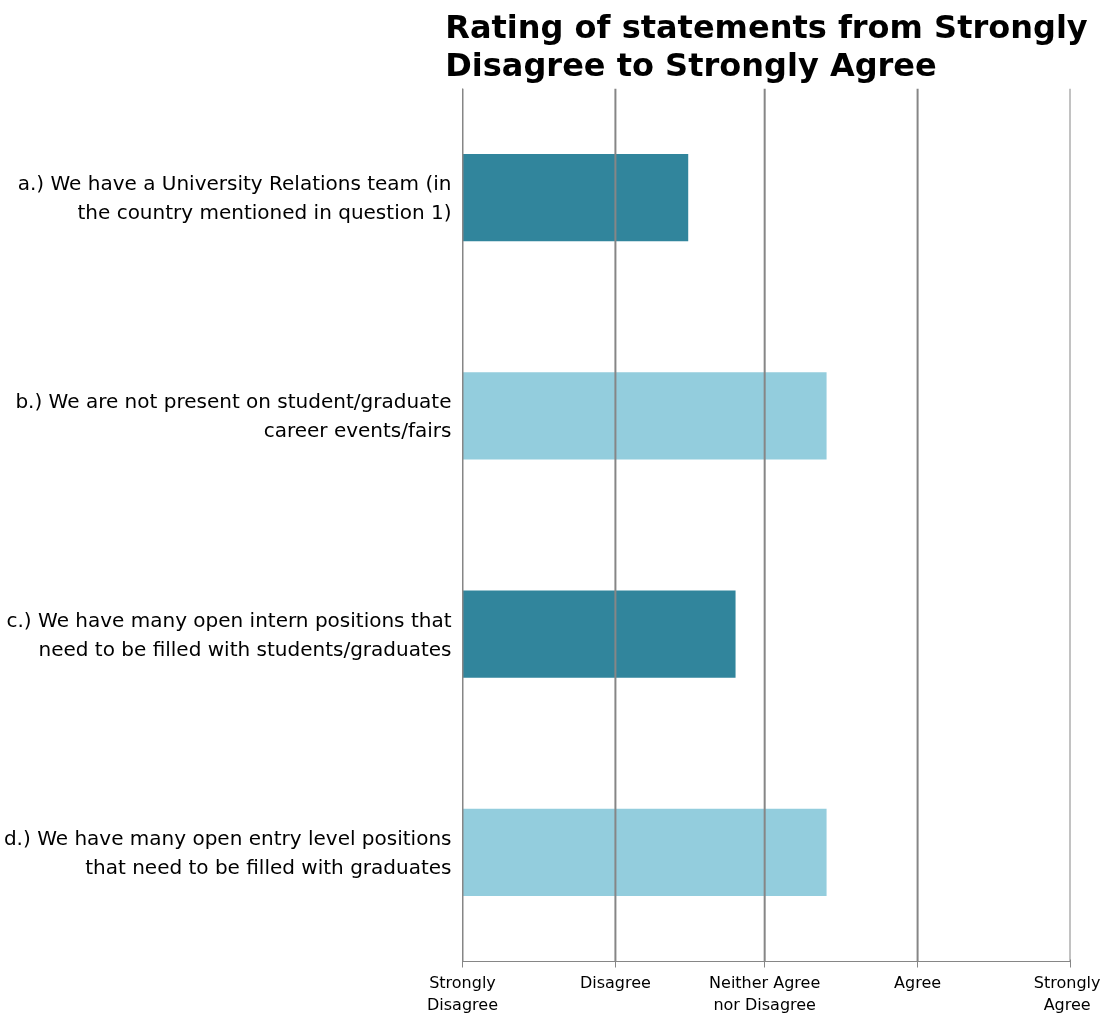 This screenshot has height=1027, width=1110. Describe the element at coordinates (766, 45) in the screenshot. I see `chart-title: Rating of statements from Strongly Disagree to Strongly Agree` at that location.